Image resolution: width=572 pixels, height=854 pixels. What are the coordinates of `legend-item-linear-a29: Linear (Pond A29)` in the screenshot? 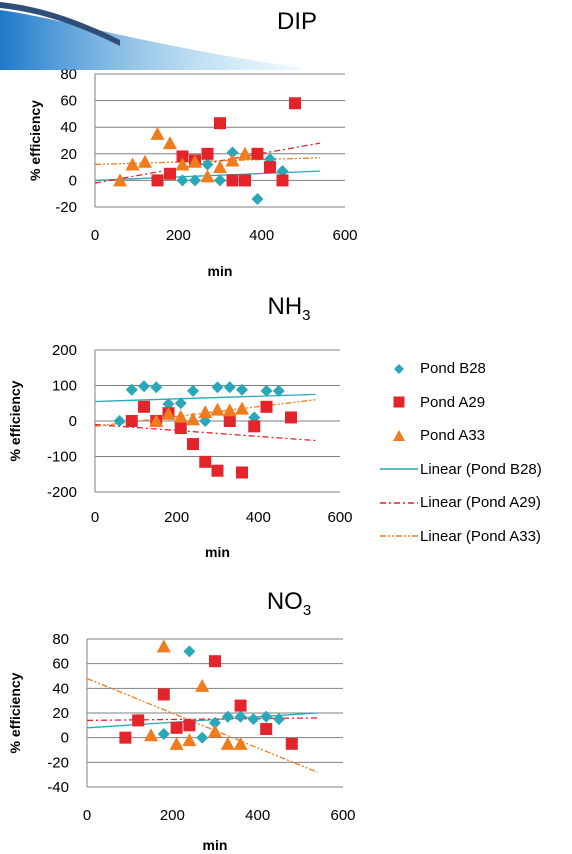 It's located at (475, 503).